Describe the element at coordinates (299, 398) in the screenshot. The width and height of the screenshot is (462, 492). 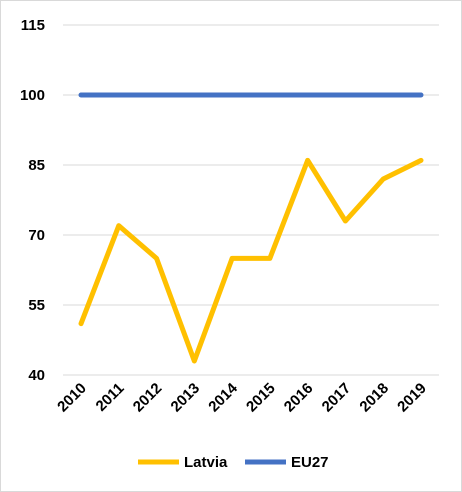
I see `x-tick-label: 2016` at that location.